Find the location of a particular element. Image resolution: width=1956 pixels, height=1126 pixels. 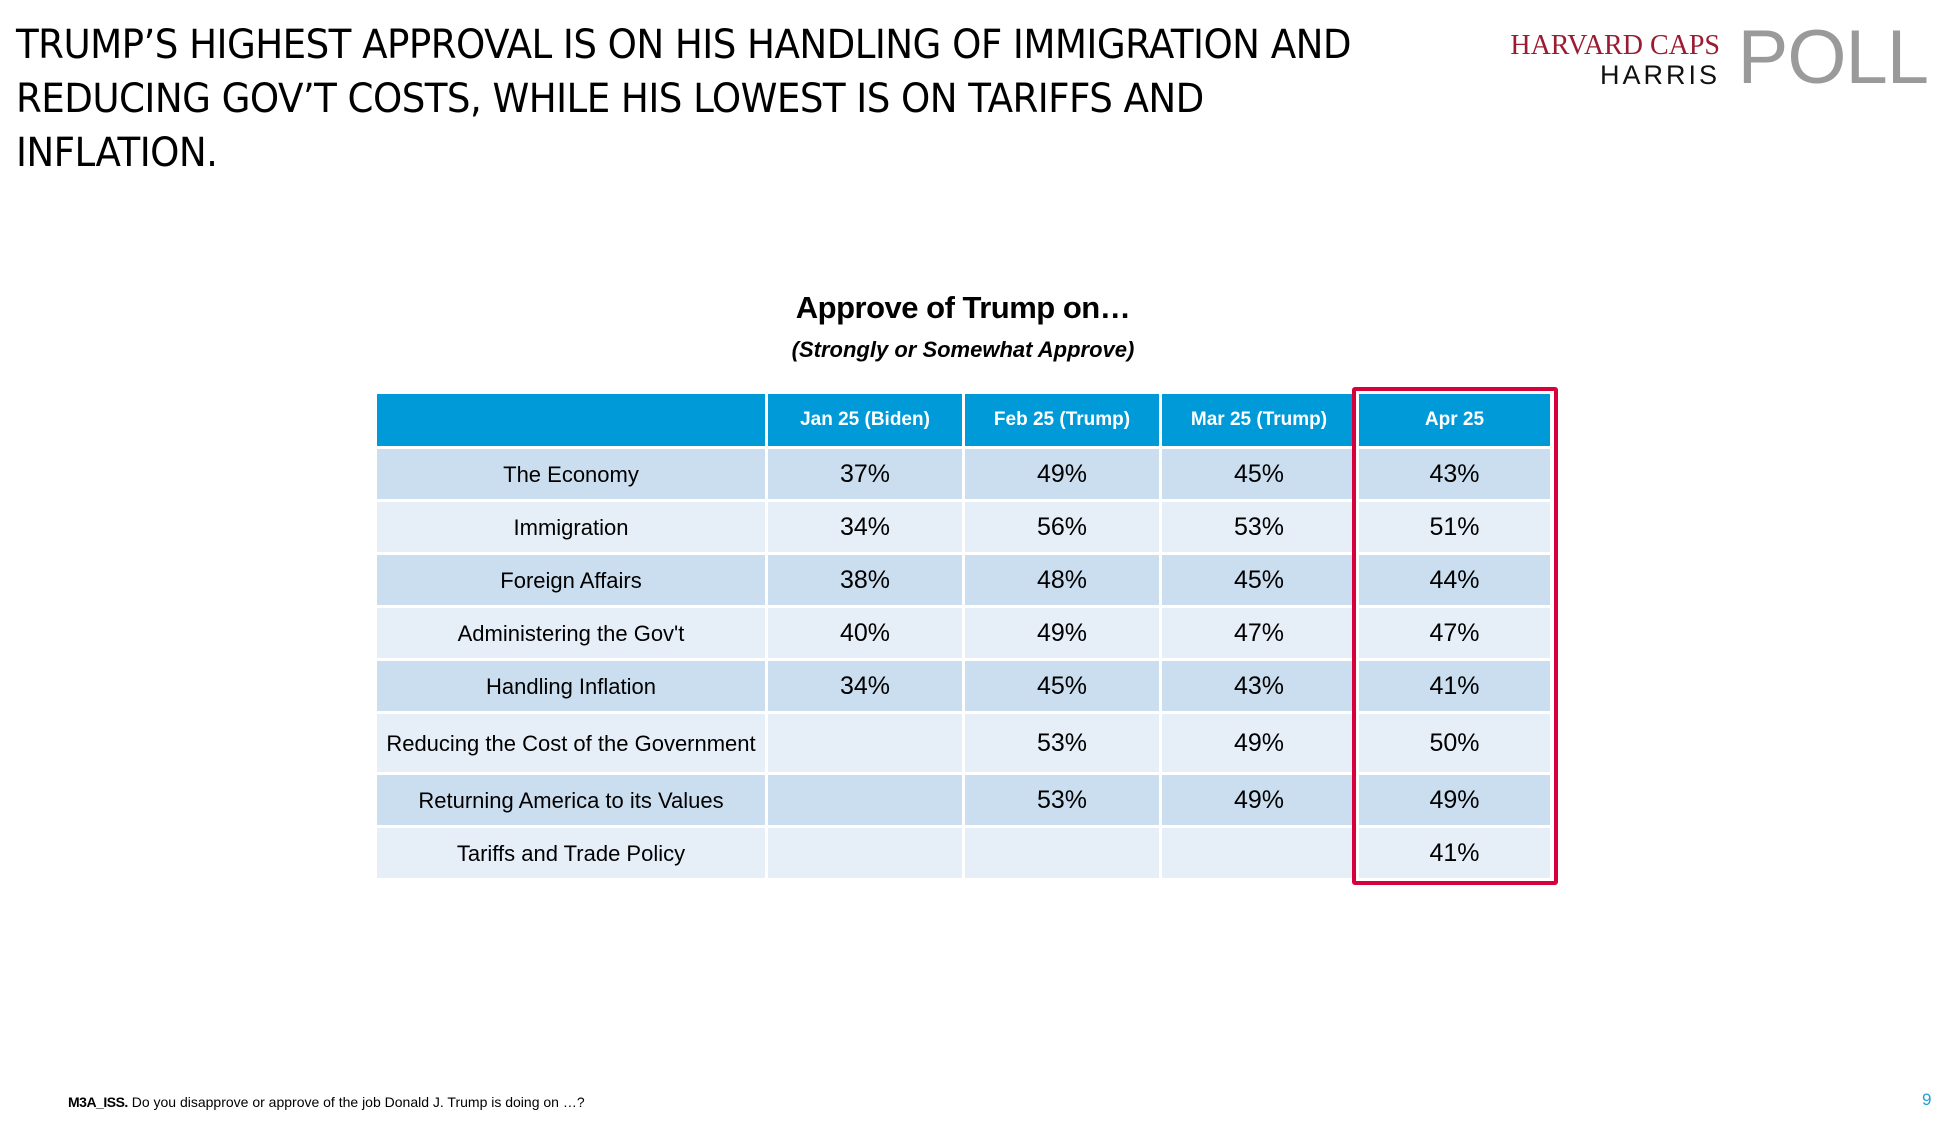

row-label: Administering the Gov't is located at coordinates (571, 633).